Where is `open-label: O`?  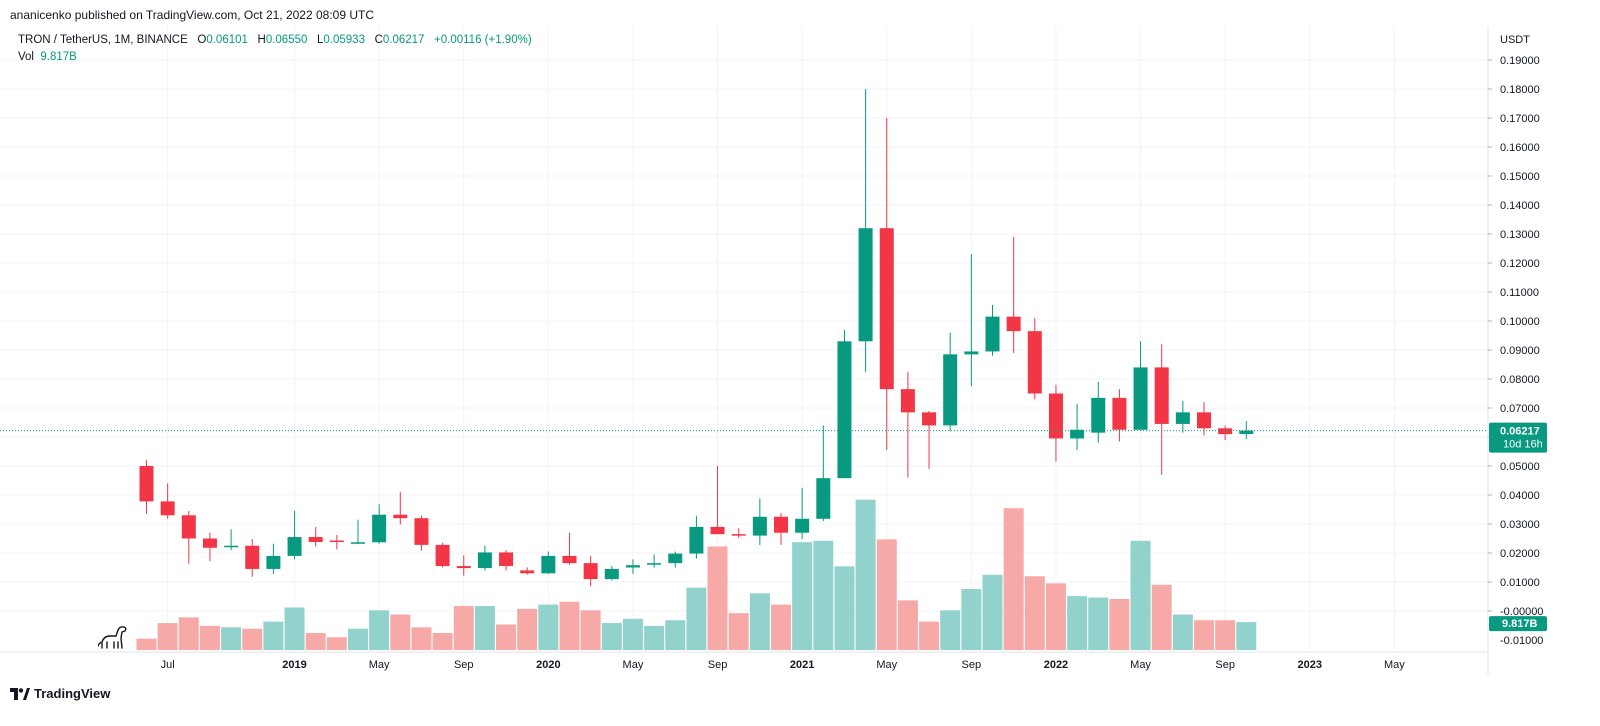
open-label: O is located at coordinates (202, 40).